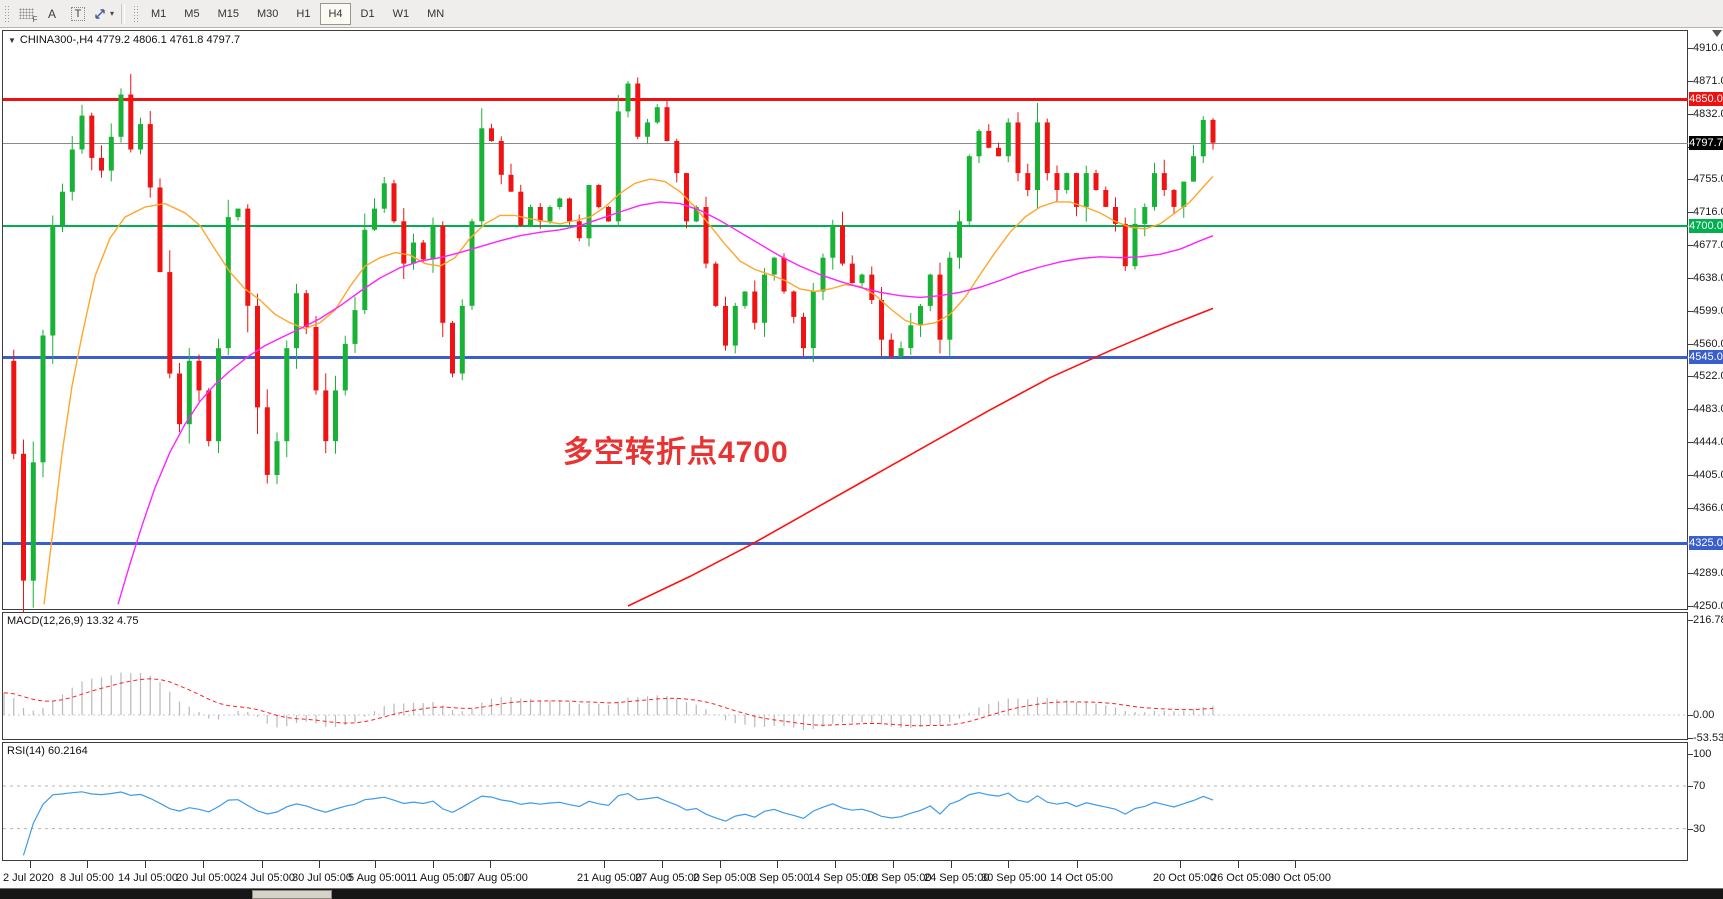 This screenshot has height=899, width=1723. Describe the element at coordinates (367, 13) in the screenshot. I see `timeframe-button-d1: D1` at that location.